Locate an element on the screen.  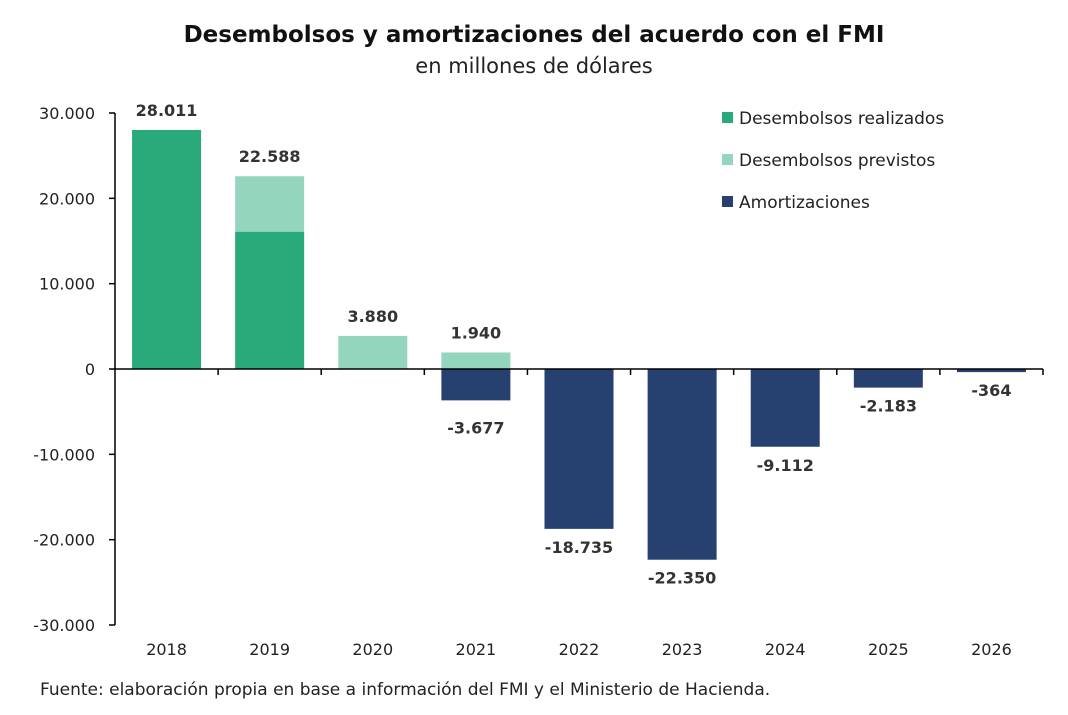
y-tick-label: -30.000 is located at coordinates (64, 625).